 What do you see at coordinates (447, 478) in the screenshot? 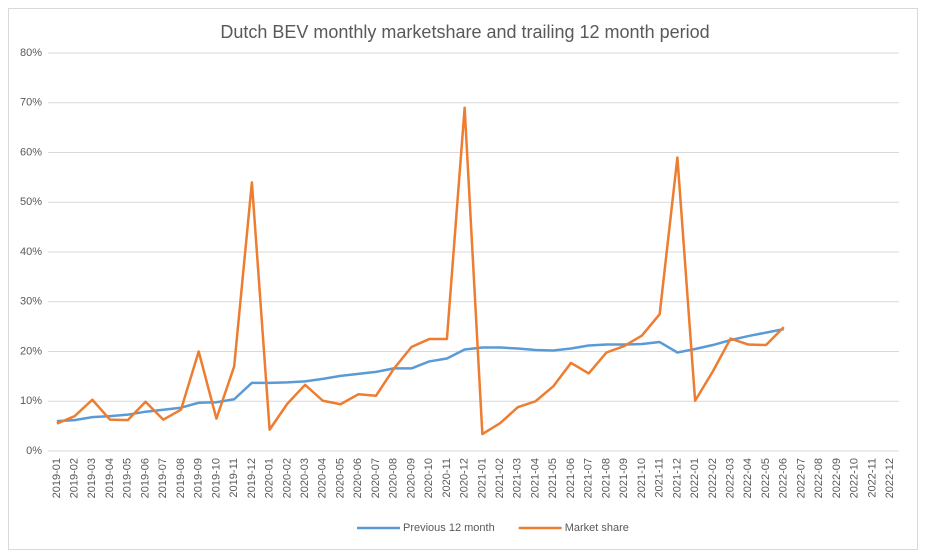
I see `x-tick-label: 2020-11` at bounding box center [447, 478].